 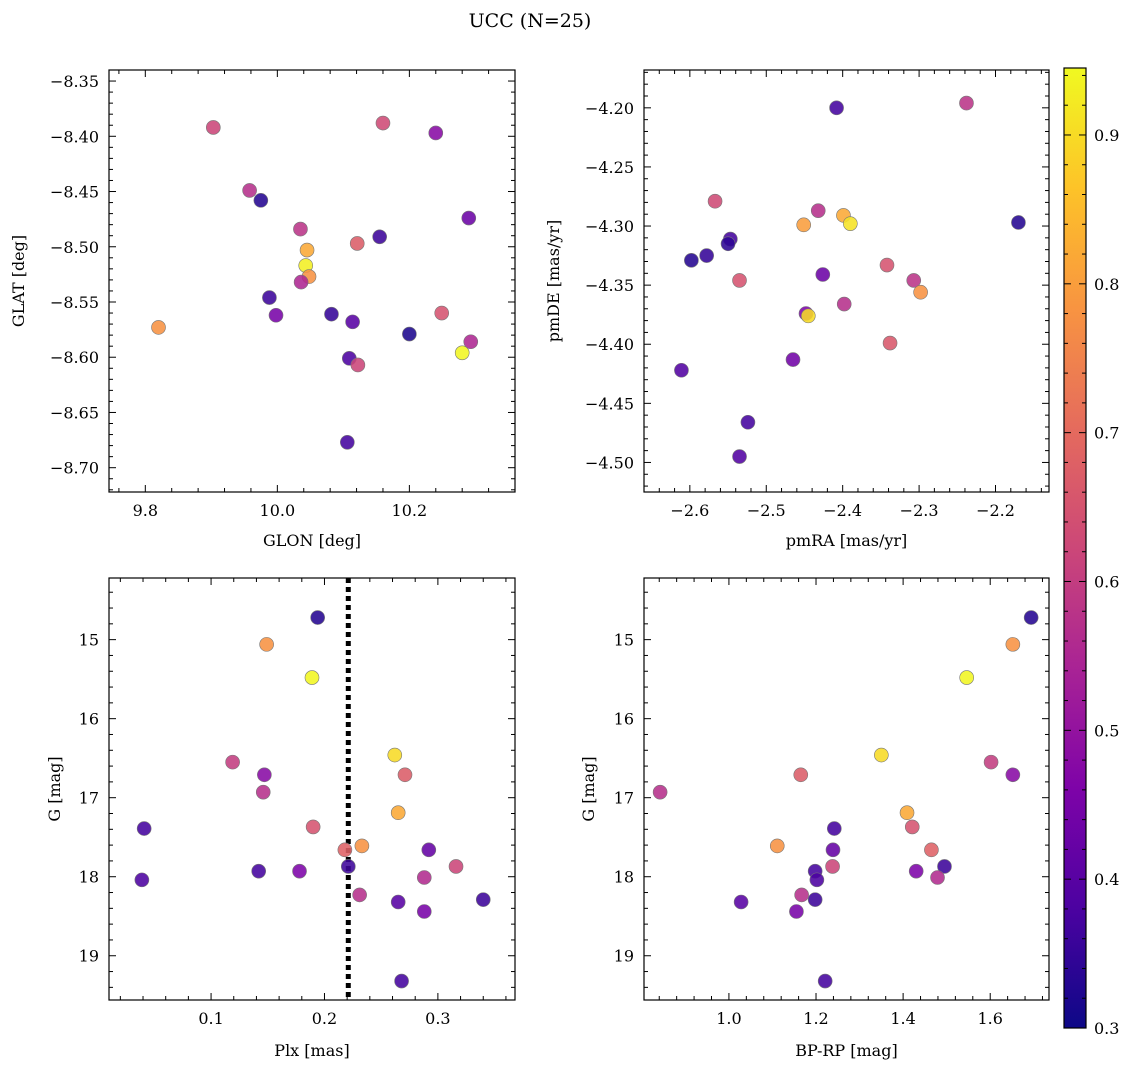 I want to click on x-tick-label: 0.3, so click(x=437, y=1018).